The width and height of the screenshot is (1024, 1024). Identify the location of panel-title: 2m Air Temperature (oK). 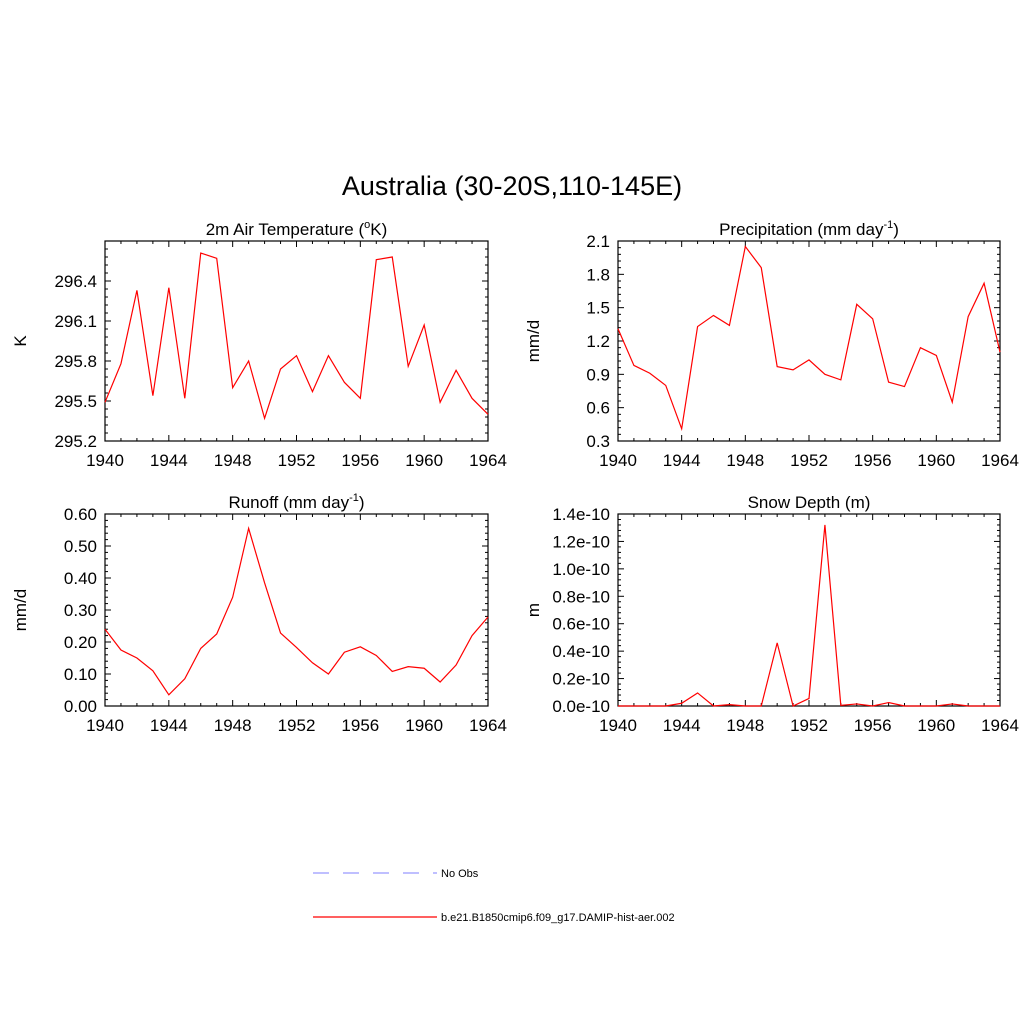
(297, 229).